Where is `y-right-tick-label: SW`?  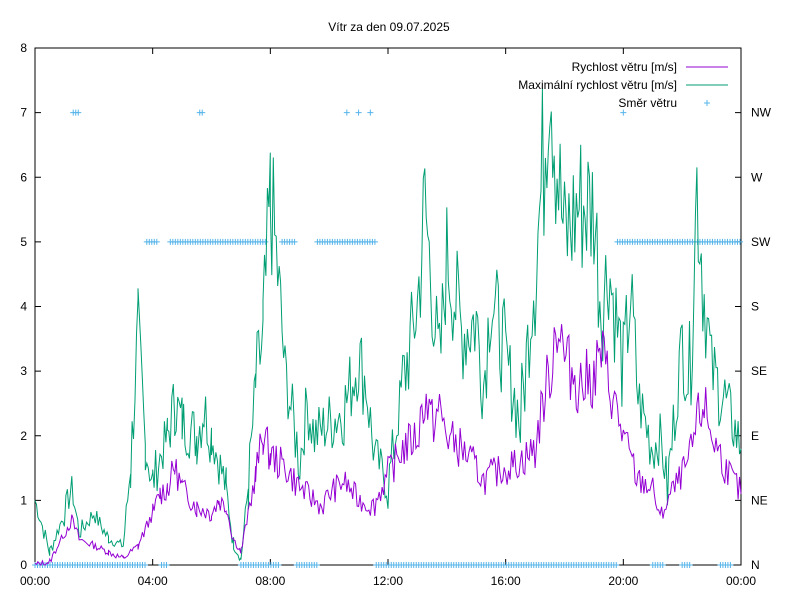 y-right-tick-label: SW is located at coordinates (761, 242).